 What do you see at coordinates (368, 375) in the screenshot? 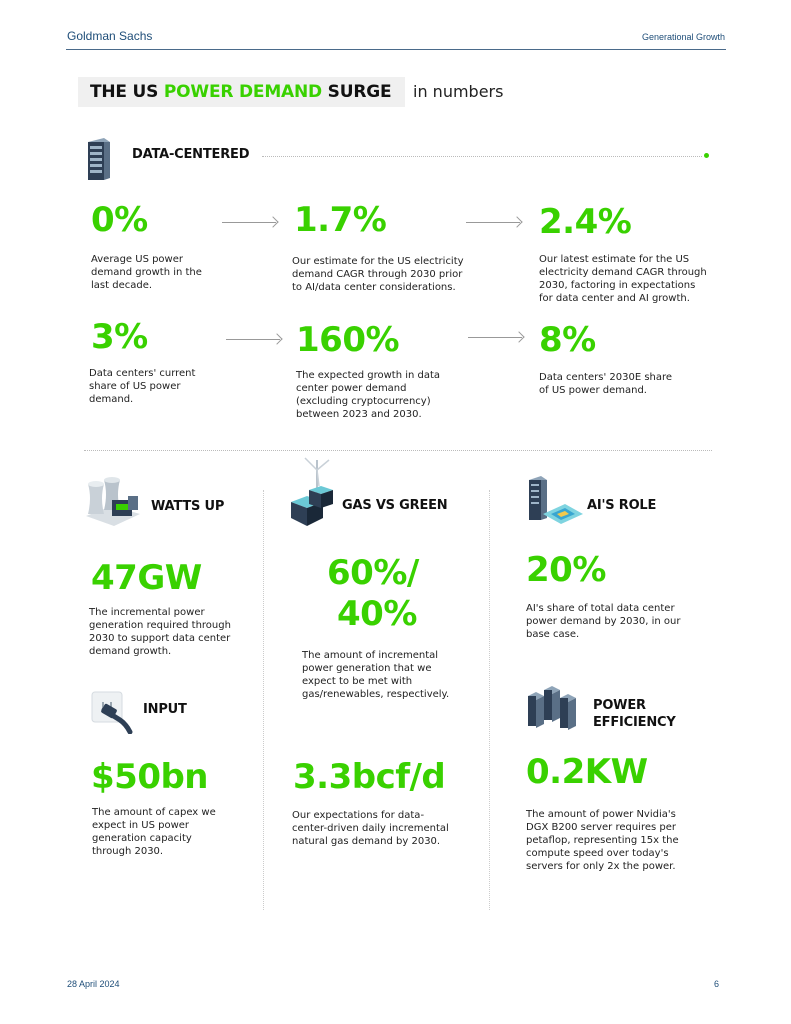
I see `desc-line: The expected growth in data` at bounding box center [368, 375].